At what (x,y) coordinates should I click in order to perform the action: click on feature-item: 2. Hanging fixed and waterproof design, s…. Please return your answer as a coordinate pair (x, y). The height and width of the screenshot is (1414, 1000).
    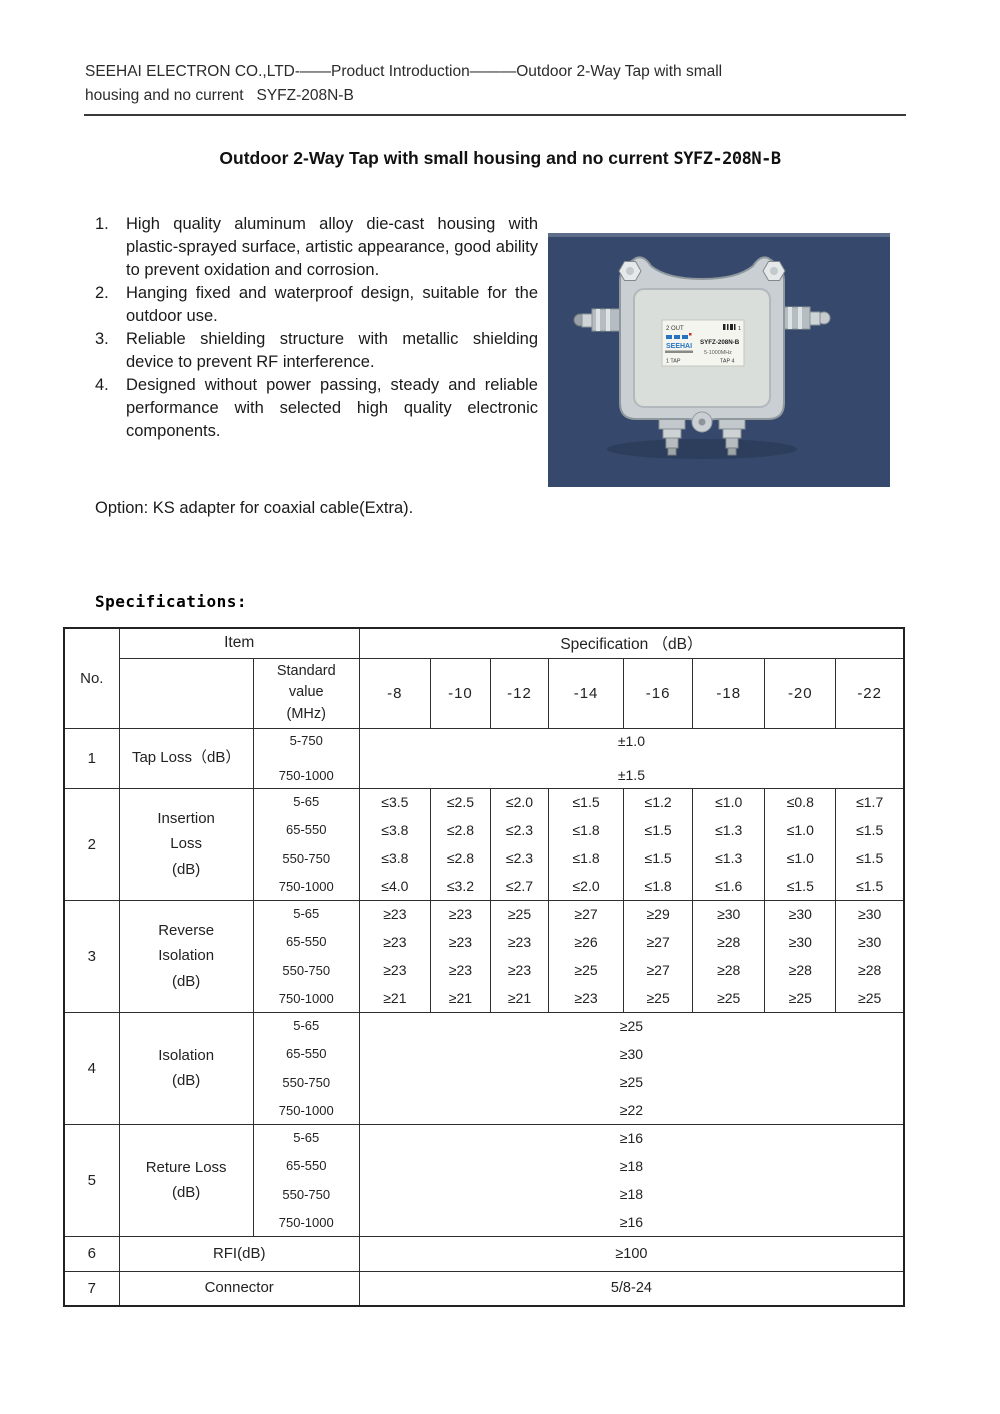
    Looking at the image, I should click on (316, 305).